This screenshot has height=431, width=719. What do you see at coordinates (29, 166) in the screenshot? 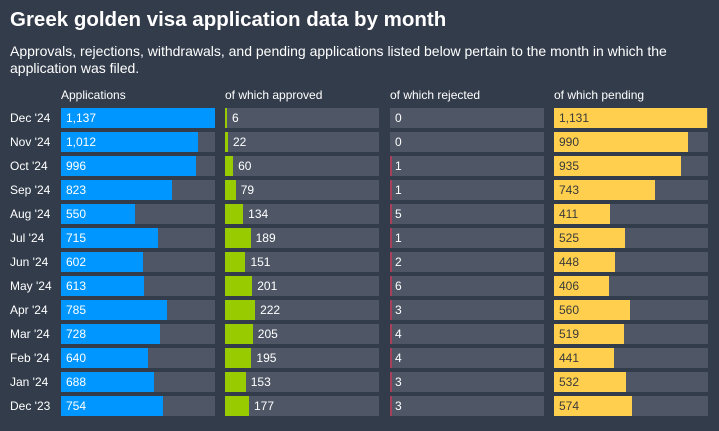
I see `row-label: Oct '24` at bounding box center [29, 166].